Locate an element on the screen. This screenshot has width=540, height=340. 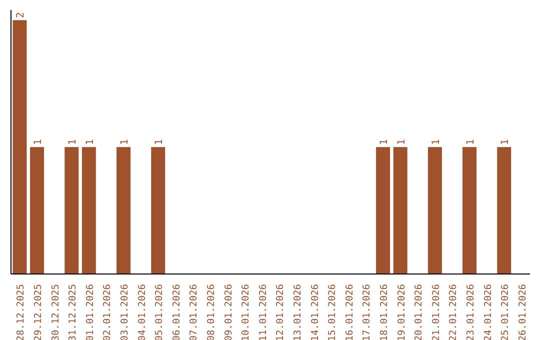
x-tick-label: 15.01.2026 is located at coordinates (332, 312).